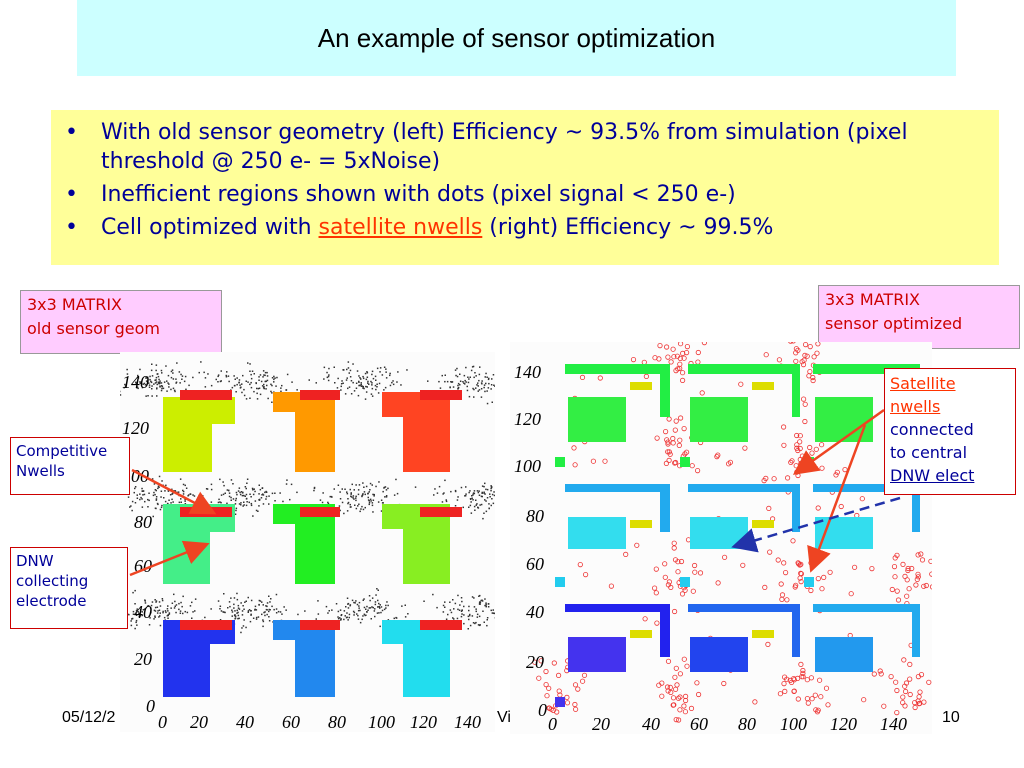  I want to click on satellite-nwell-bar, so click(744, 390).